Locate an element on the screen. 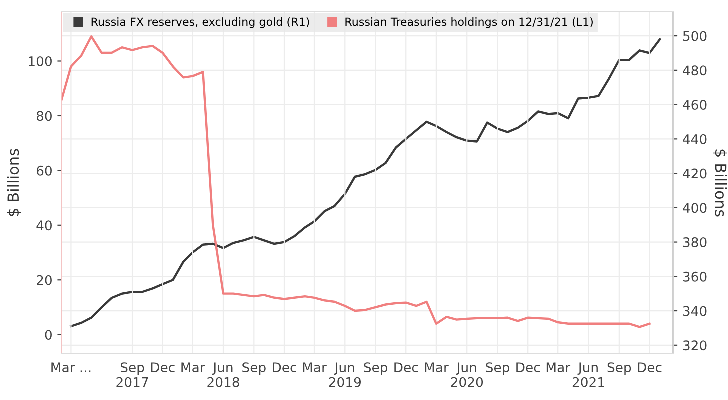 The height and width of the screenshot is (400, 728). y-tick-label: 80 is located at coordinates (44, 116).